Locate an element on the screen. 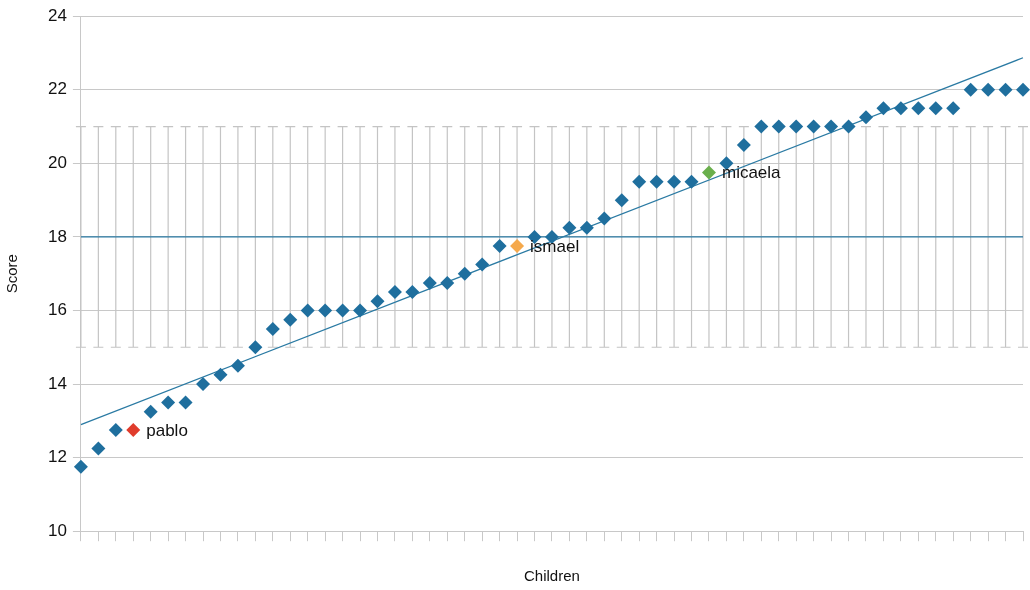  y-tick-label: 16 is located at coordinates (57, 310).